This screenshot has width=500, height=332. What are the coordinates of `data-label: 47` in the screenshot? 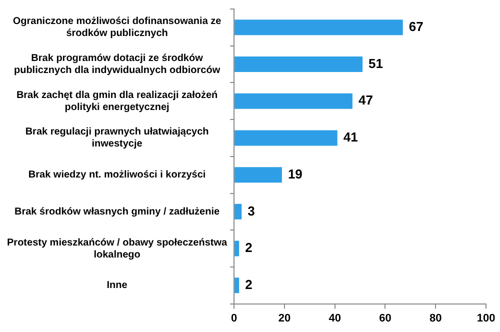 It's located at (365, 100).